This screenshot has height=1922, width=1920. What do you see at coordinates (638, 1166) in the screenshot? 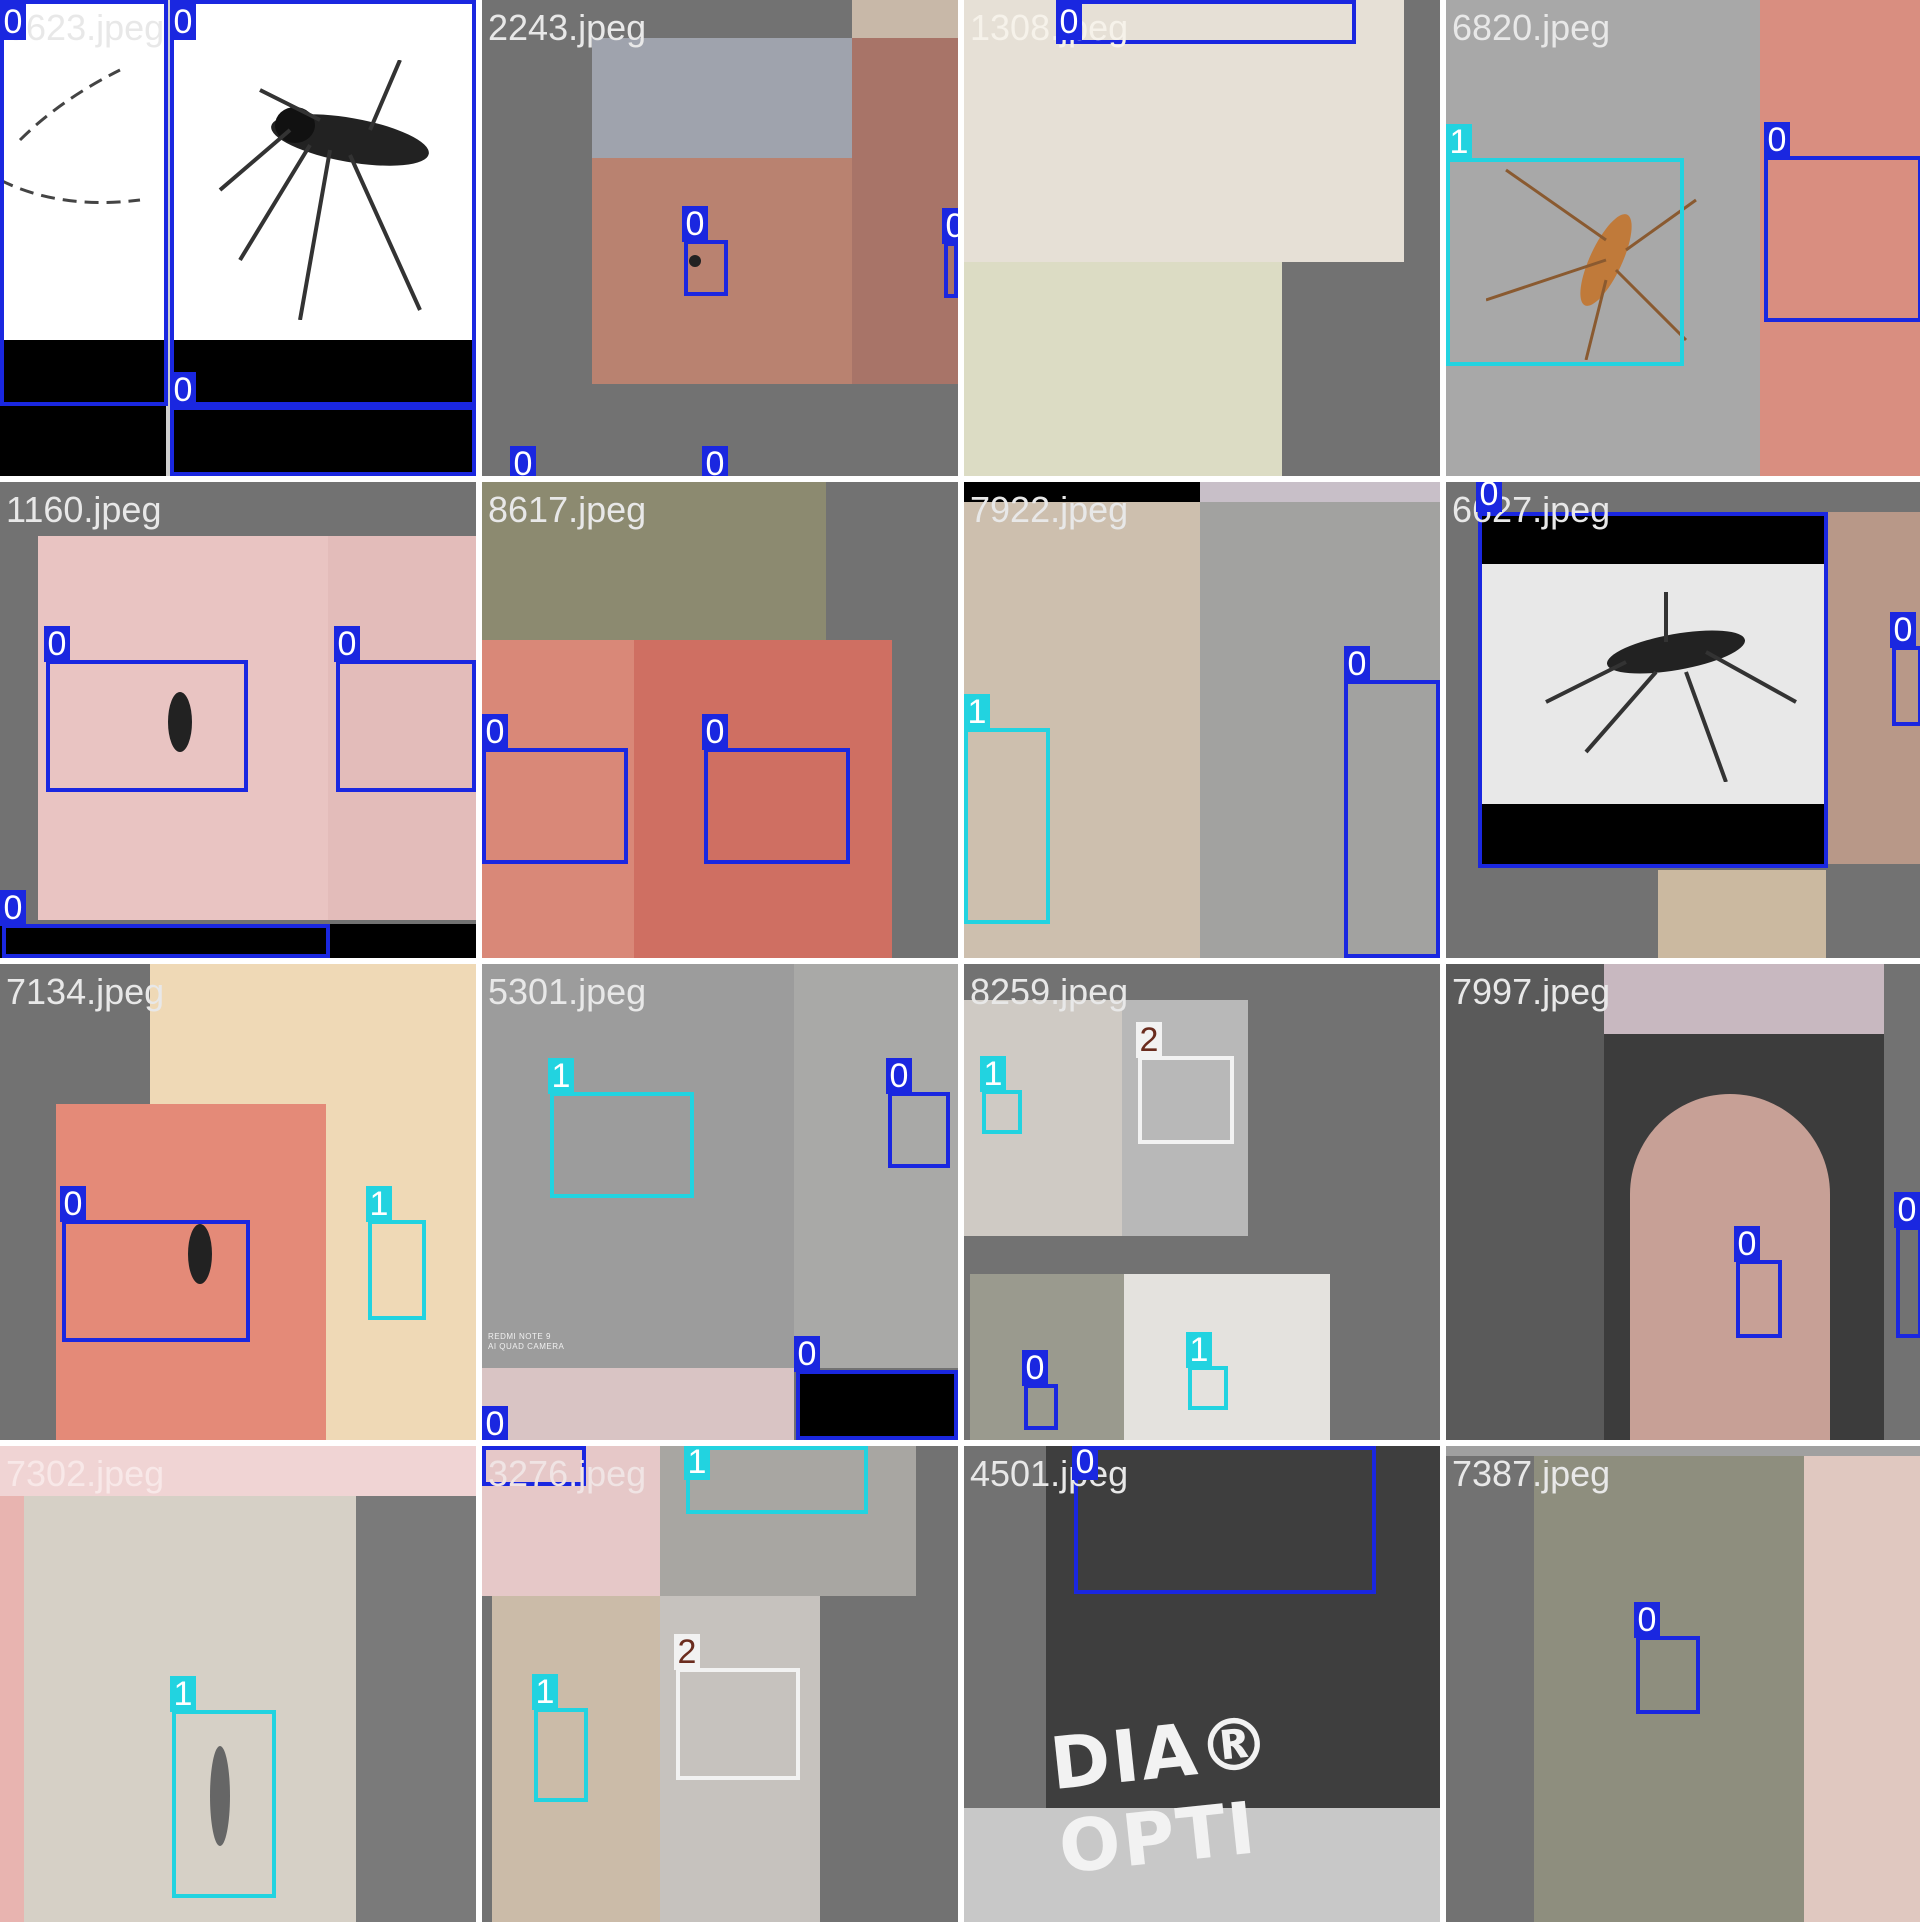
I see `tissue-photo` at bounding box center [638, 1166].